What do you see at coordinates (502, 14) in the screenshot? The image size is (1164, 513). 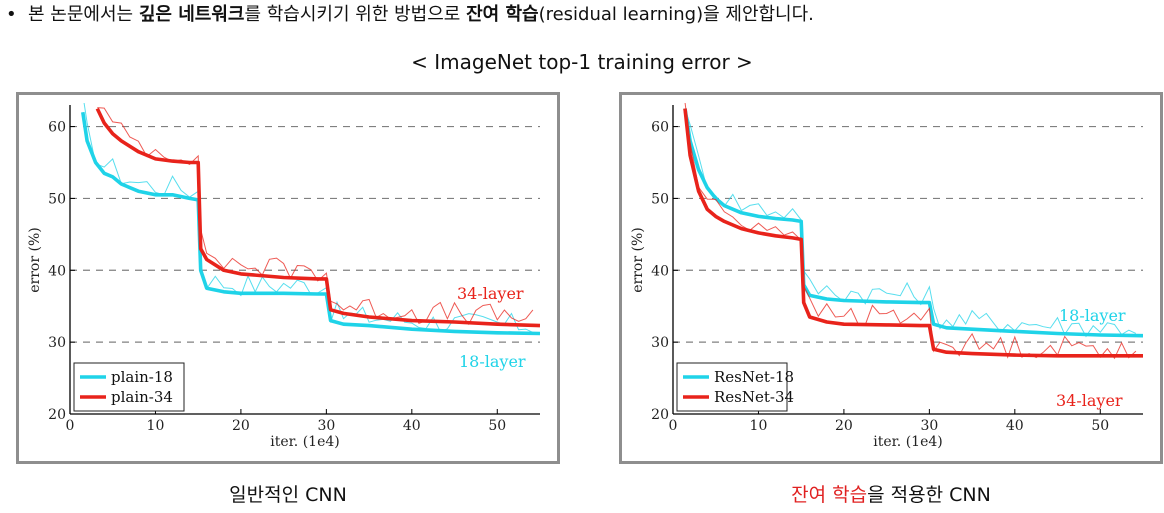 I see `bullet-part-residual-learning: 잔여 학습` at bounding box center [502, 14].